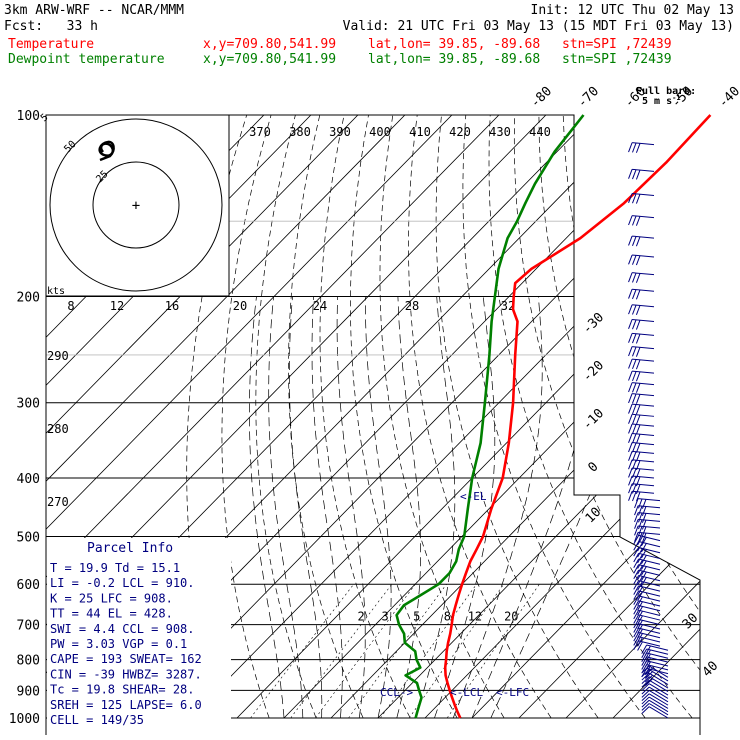 Image resolution: width=740 pixels, height=740 pixels. Describe the element at coordinates (473, 496) in the screenshot. I see `el-label: <-EL` at that location.